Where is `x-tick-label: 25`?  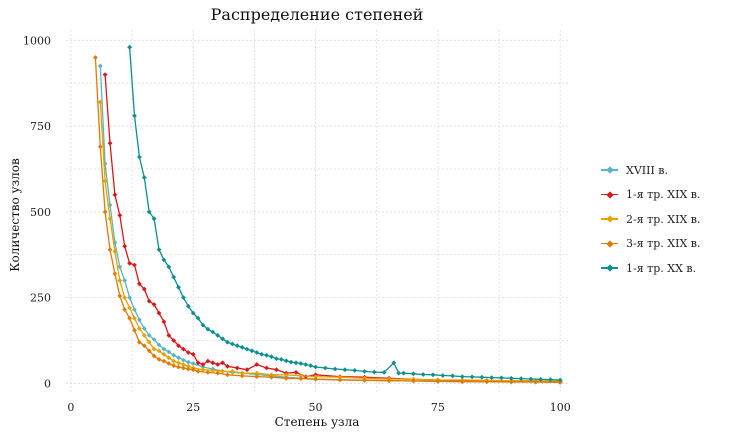 x-tick-label: 25 is located at coordinates (193, 407).